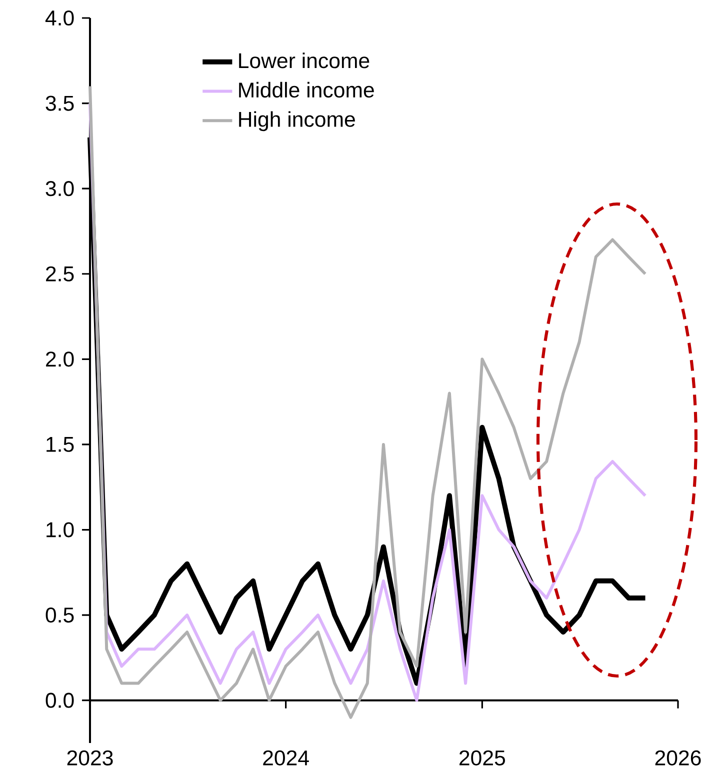 The width and height of the screenshot is (710, 778). I want to click on y-tick-label: 3.0, so click(60, 188).